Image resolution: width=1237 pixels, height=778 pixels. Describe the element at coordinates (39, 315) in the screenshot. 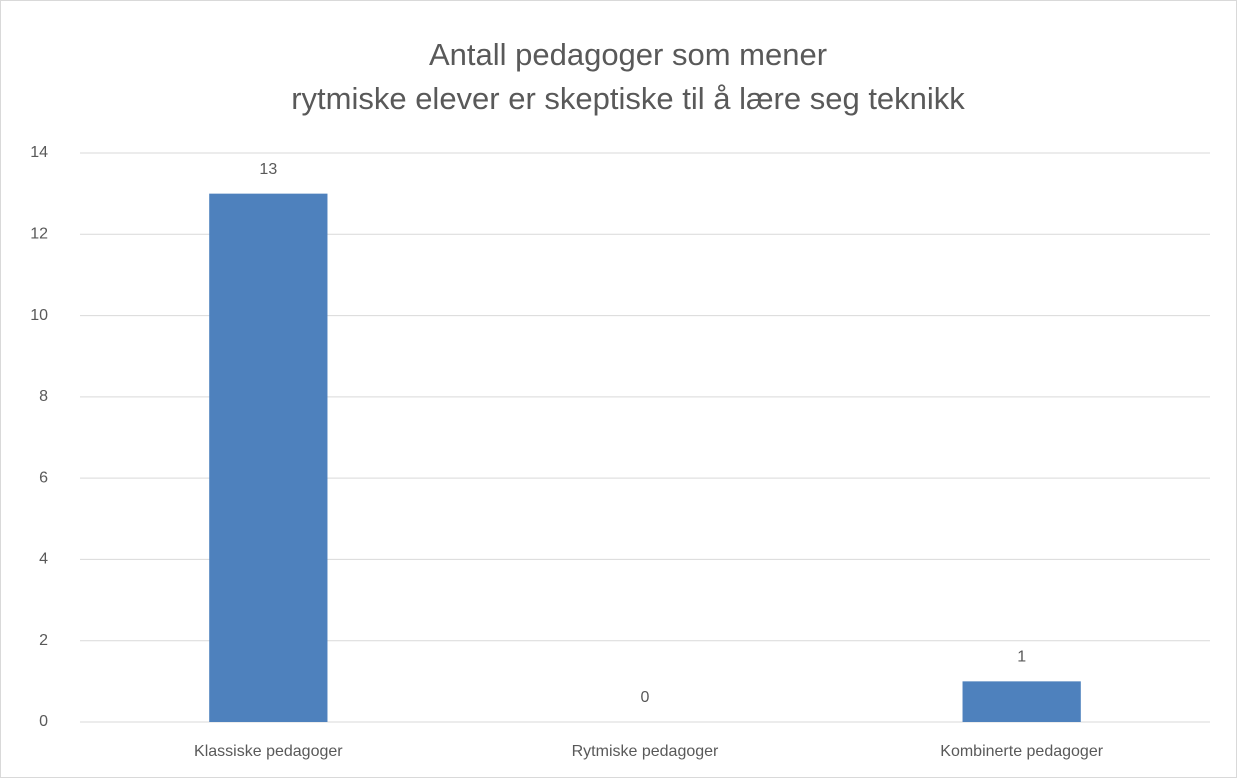

I see `y-tick-label: 10` at that location.